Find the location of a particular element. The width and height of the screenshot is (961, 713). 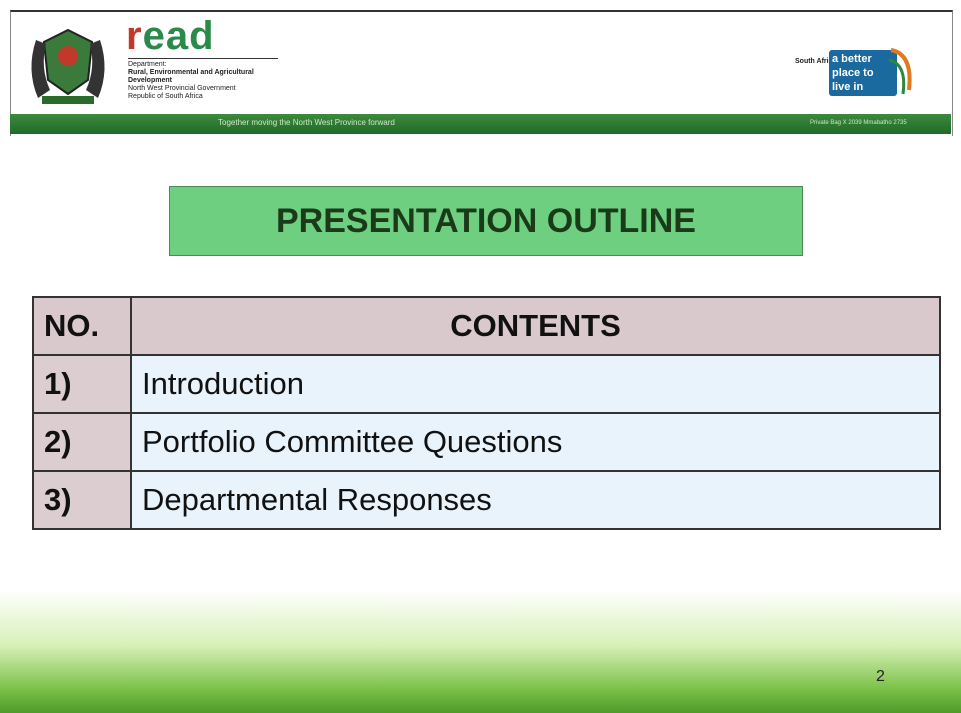

row-content: Portfolio Committee Questions is located at coordinates (535, 442).